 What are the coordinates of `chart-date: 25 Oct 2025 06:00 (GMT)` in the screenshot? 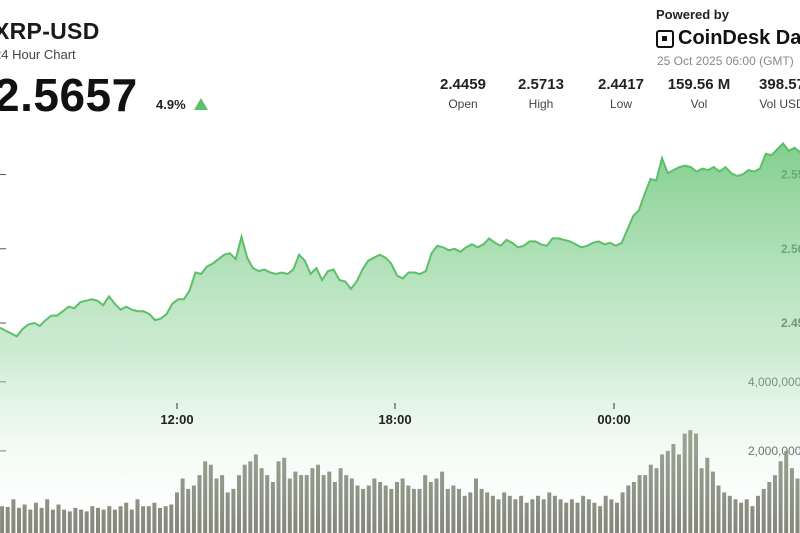 It's located at (725, 61).